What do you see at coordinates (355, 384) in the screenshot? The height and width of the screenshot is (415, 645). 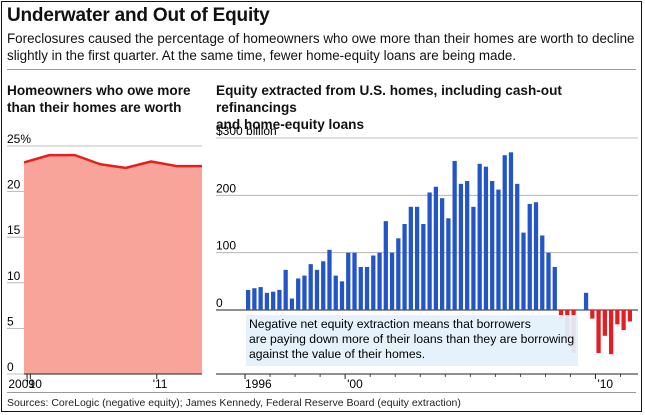 I see `right-xtick-label: '00` at bounding box center [355, 384].